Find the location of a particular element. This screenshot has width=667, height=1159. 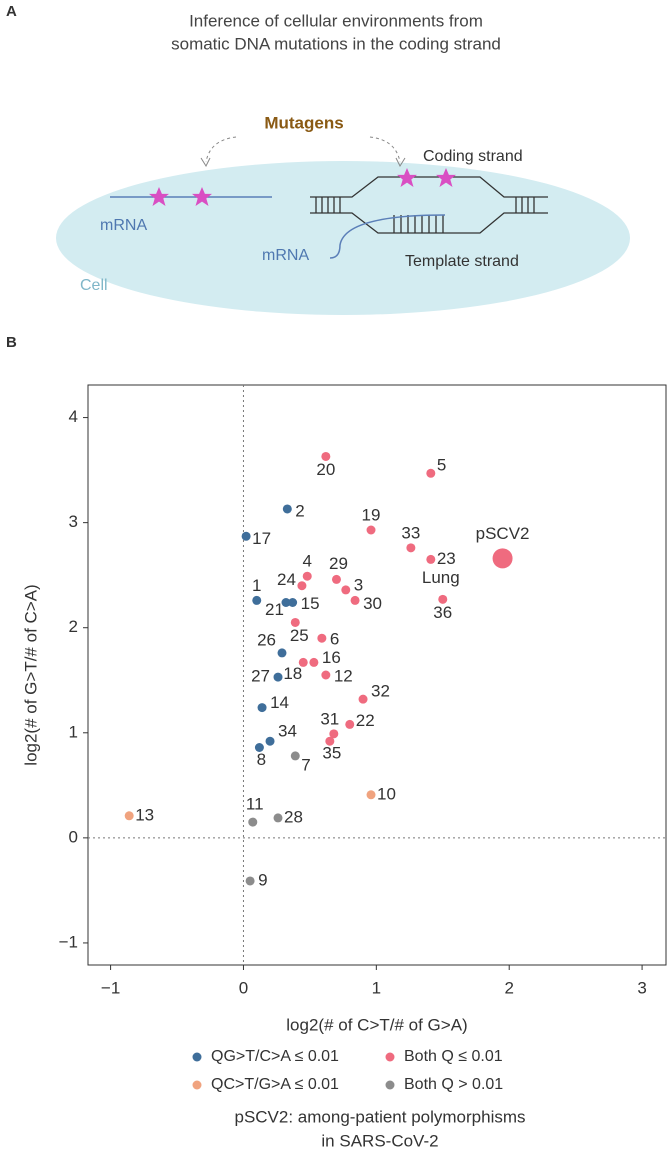

y-tick-label: 2 is located at coordinates (73, 626).